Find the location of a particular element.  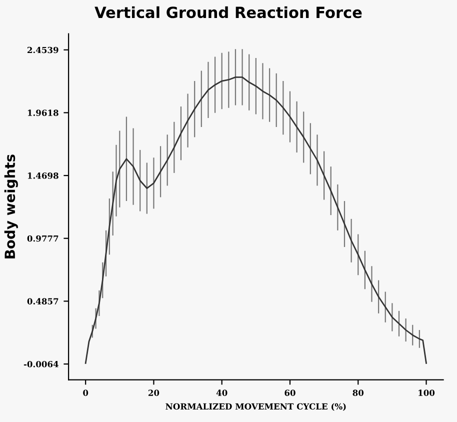

x-tick-label: 80 is located at coordinates (358, 393).